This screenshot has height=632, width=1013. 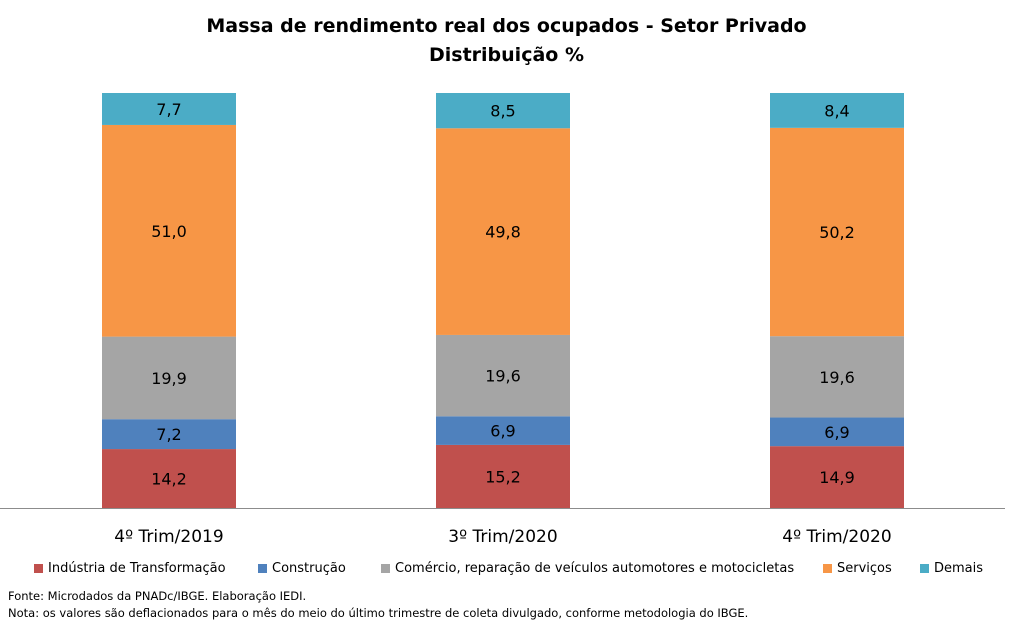 I want to click on data-label: 14,9, so click(x=837, y=477).